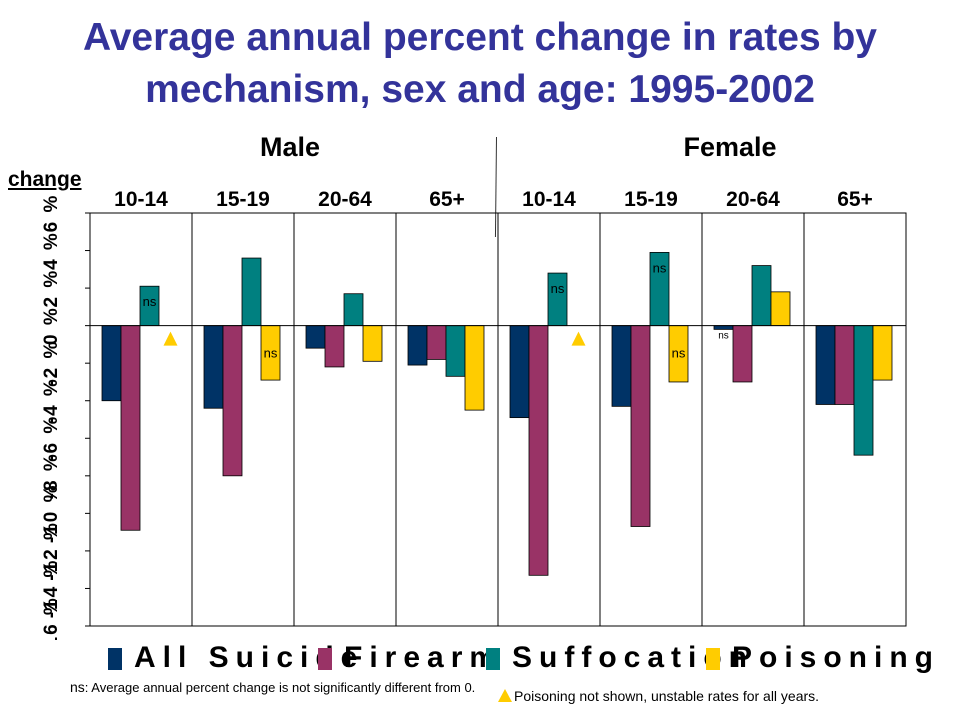  Describe the element at coordinates (713, 659) in the screenshot. I see `legend-swatch-poisoning` at that location.